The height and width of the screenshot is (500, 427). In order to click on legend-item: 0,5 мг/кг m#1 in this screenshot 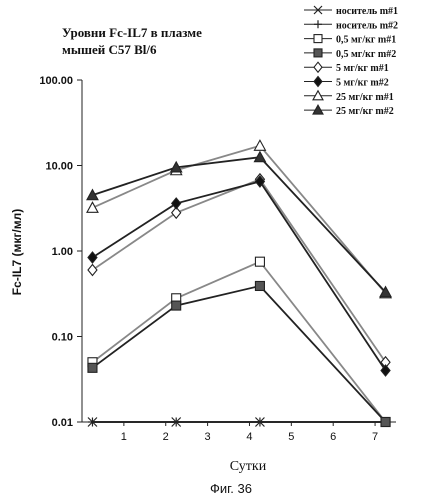, I will do `click(350, 40)`.